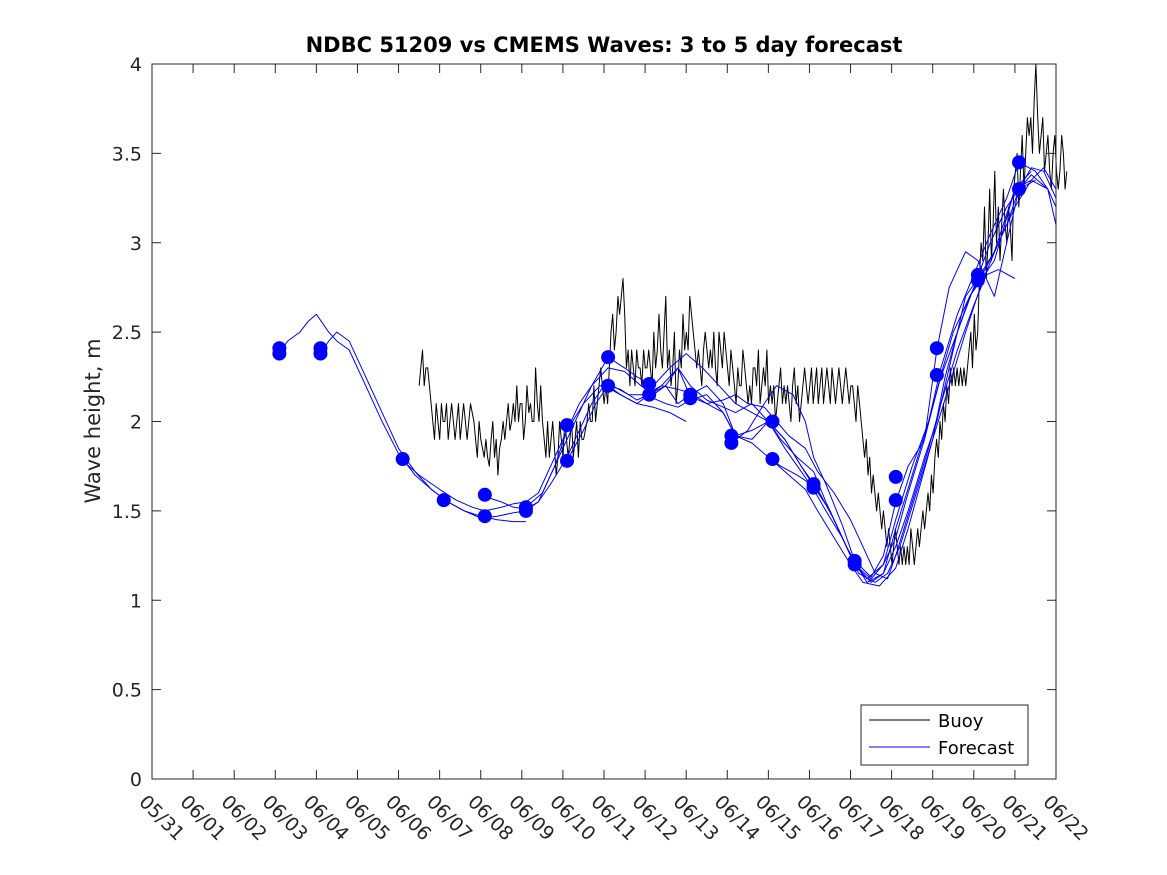 The height and width of the screenshot is (875, 1167). I want to click on x-tick-label: 06/17, so click(860, 818).